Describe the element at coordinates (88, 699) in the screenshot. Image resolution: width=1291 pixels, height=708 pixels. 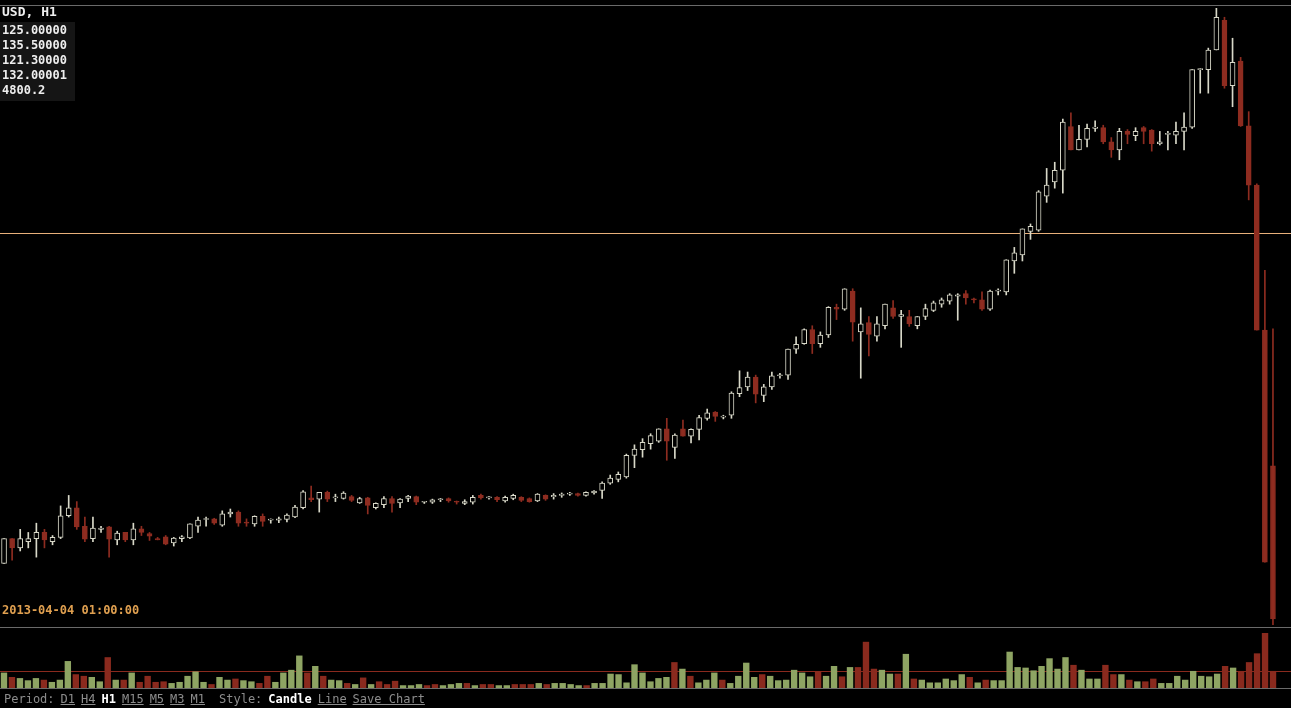
I see `text: H4` at that location.